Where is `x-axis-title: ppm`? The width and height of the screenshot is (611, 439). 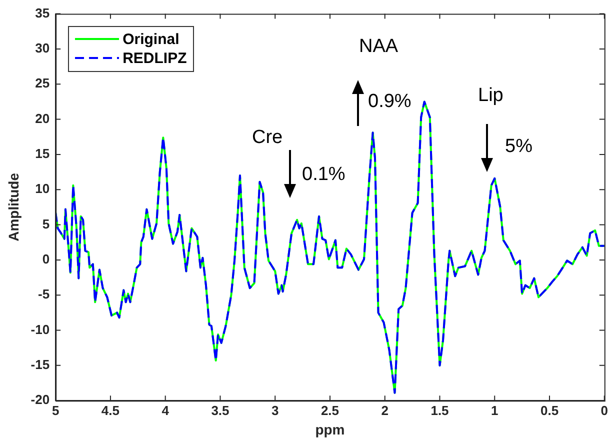 x-axis-title: ppm is located at coordinates (330, 429).